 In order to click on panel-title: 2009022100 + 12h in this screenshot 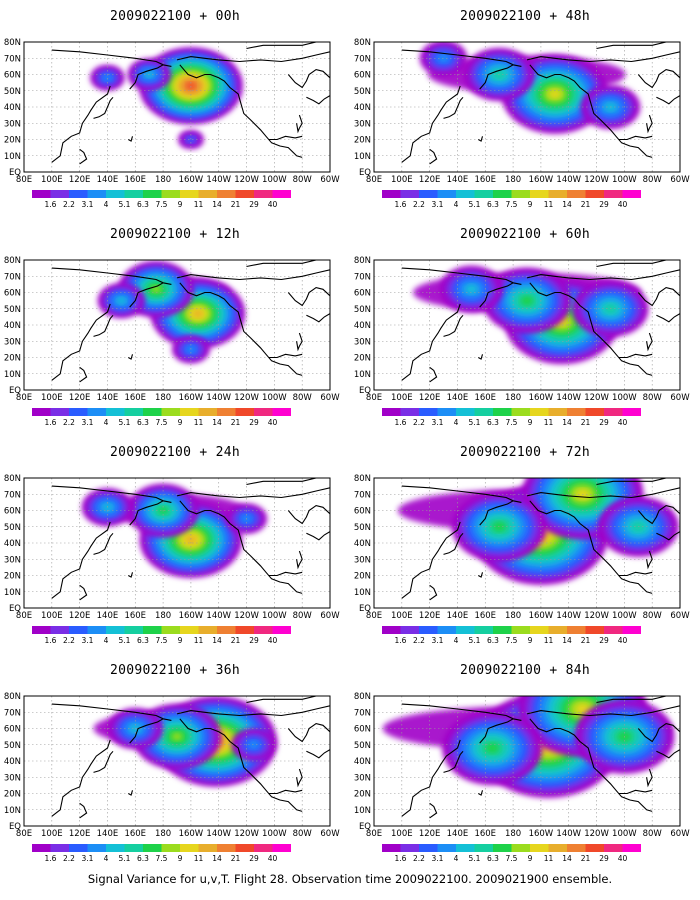, I will do `click(175, 234)`.